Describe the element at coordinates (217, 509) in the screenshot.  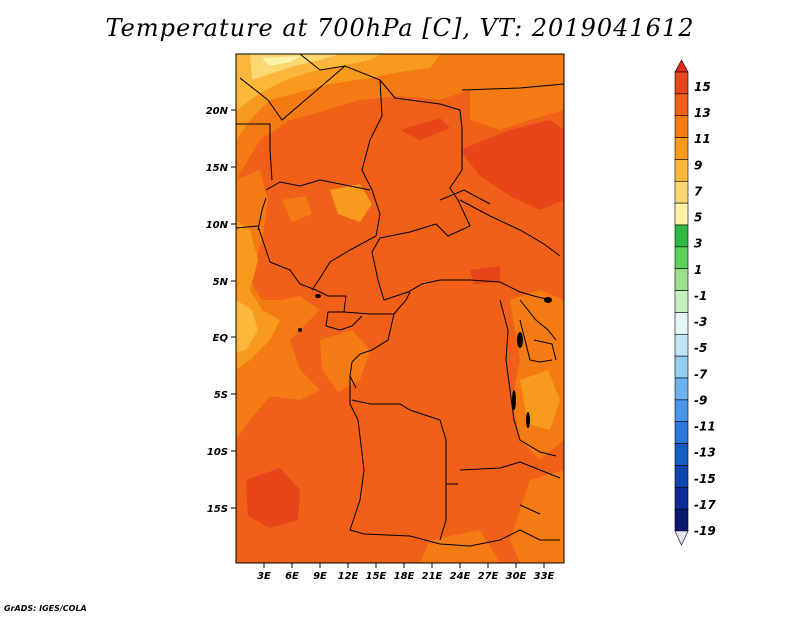
I see `lat-label: 15S` at that location.